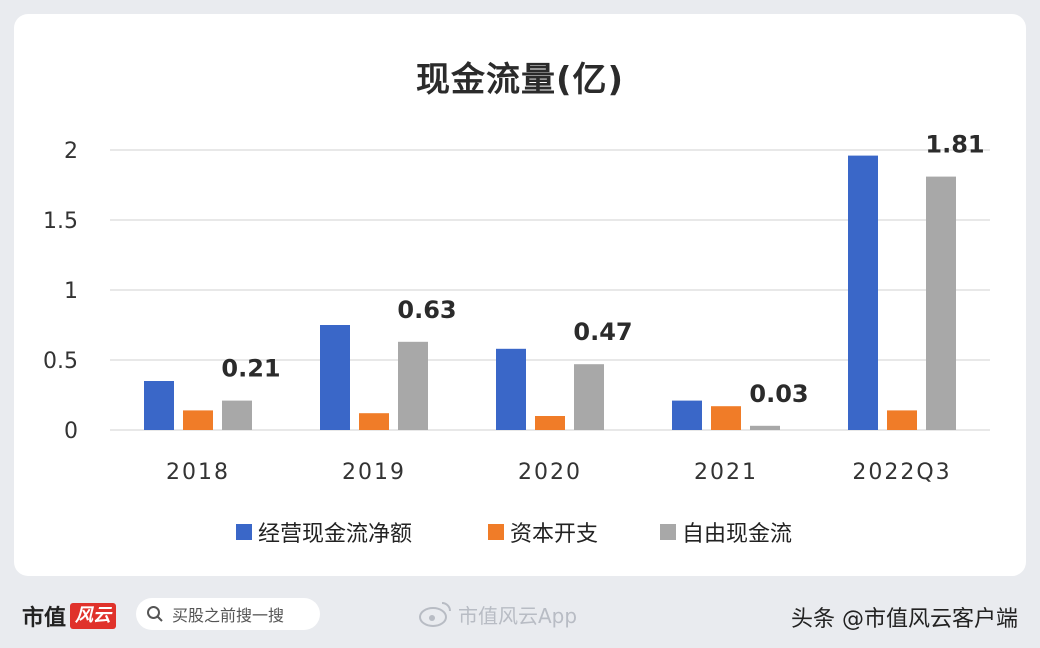  What do you see at coordinates (60, 221) in the screenshot?
I see `y-tick-label: 1.5` at bounding box center [60, 221].